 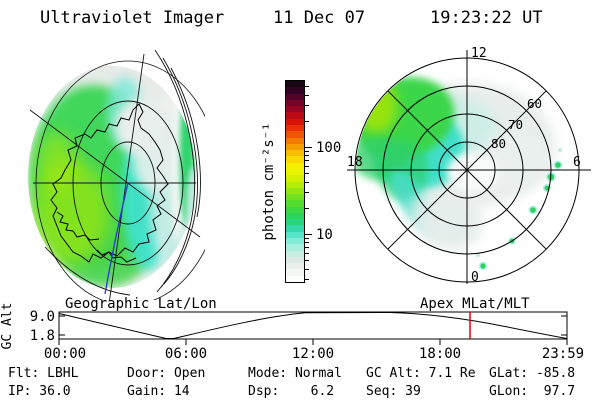 I want to click on colorbar-ticks, so click(x=309, y=182).